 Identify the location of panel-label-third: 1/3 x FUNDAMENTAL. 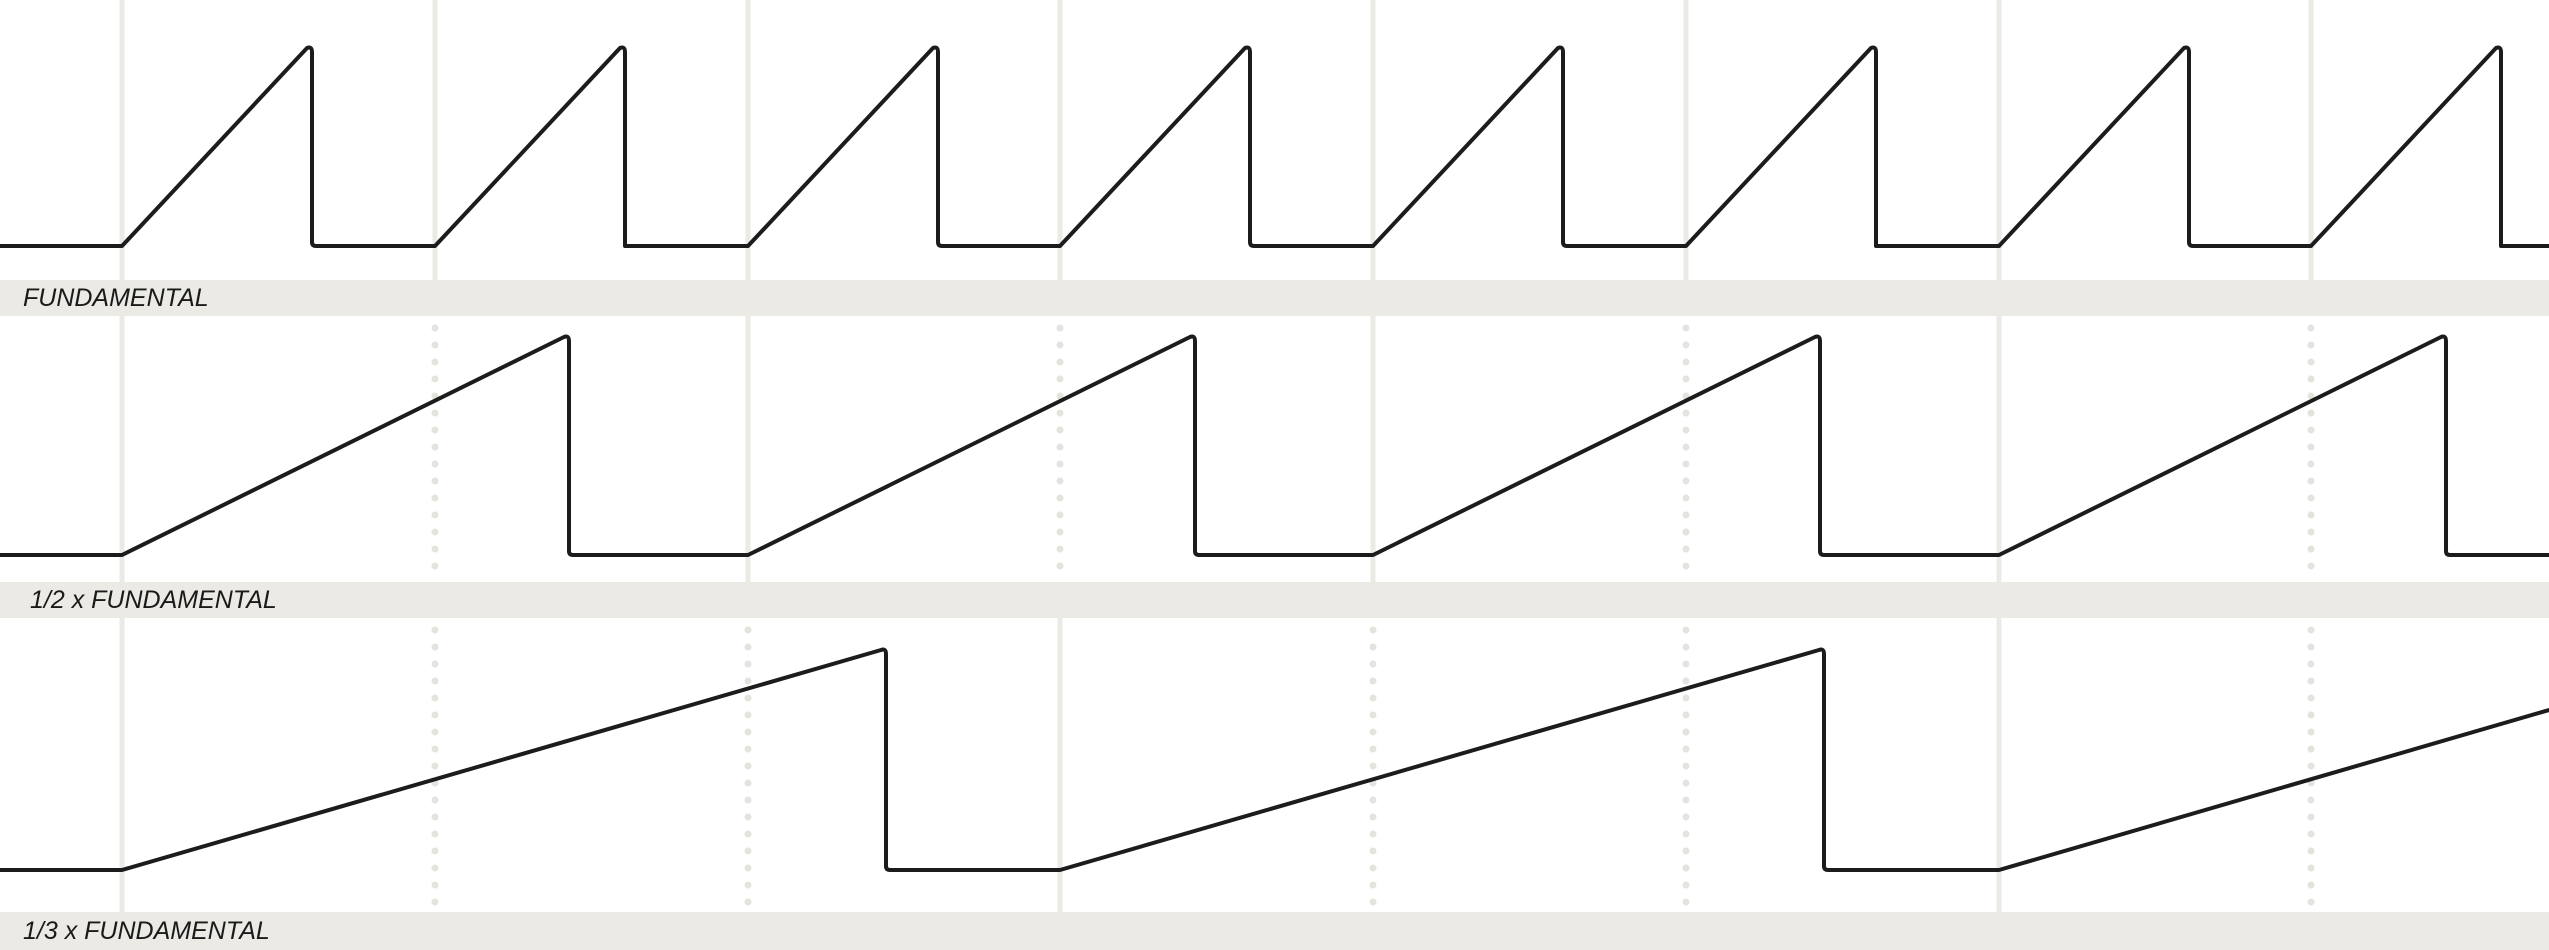
(146, 931).